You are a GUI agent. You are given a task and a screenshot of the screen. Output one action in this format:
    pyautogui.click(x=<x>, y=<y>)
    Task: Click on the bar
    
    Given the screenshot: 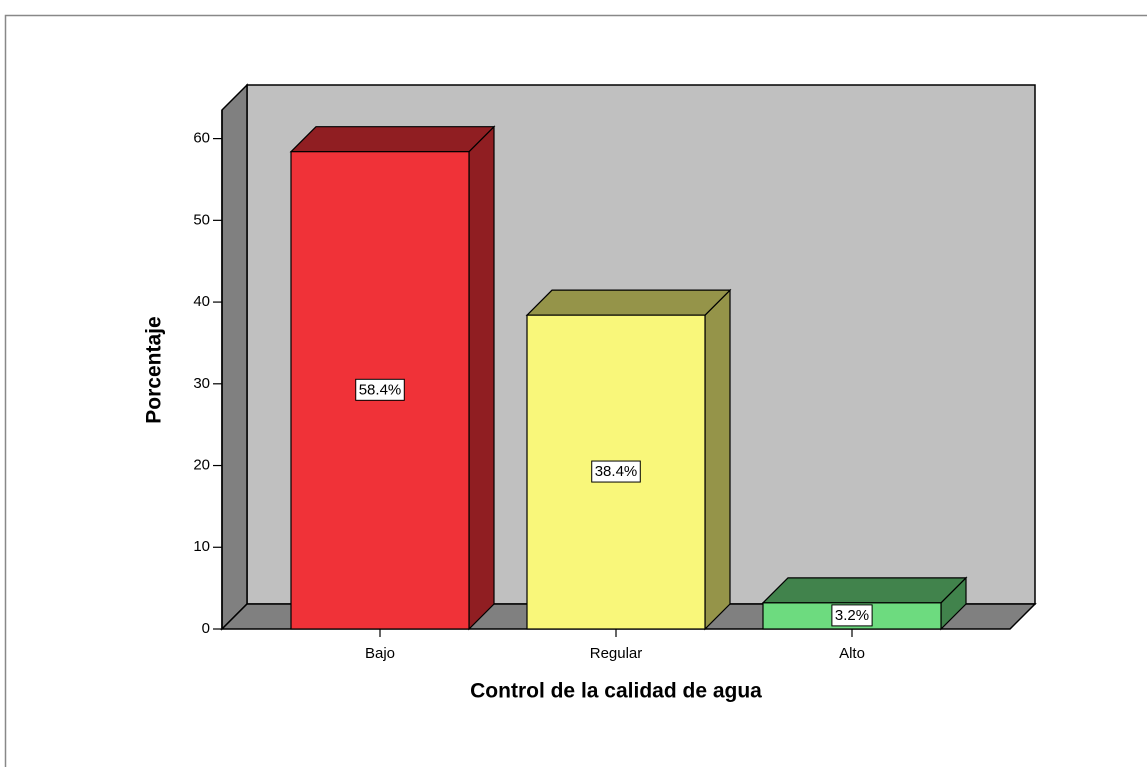 What is the action you would take?
    pyautogui.click(x=616, y=472)
    